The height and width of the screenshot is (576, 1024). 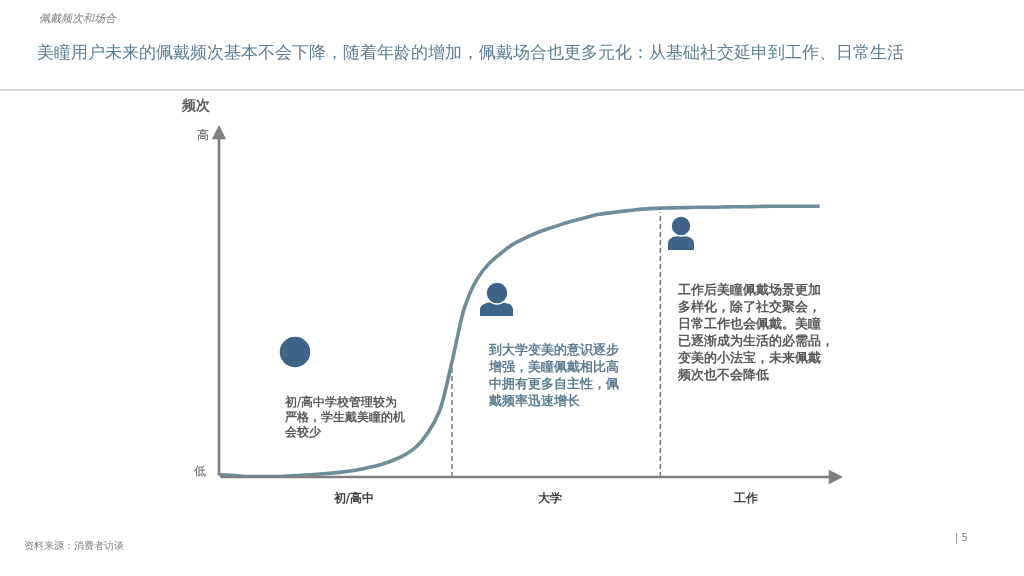 I want to click on text: 资料来源：消费者访谈, so click(x=74, y=545).